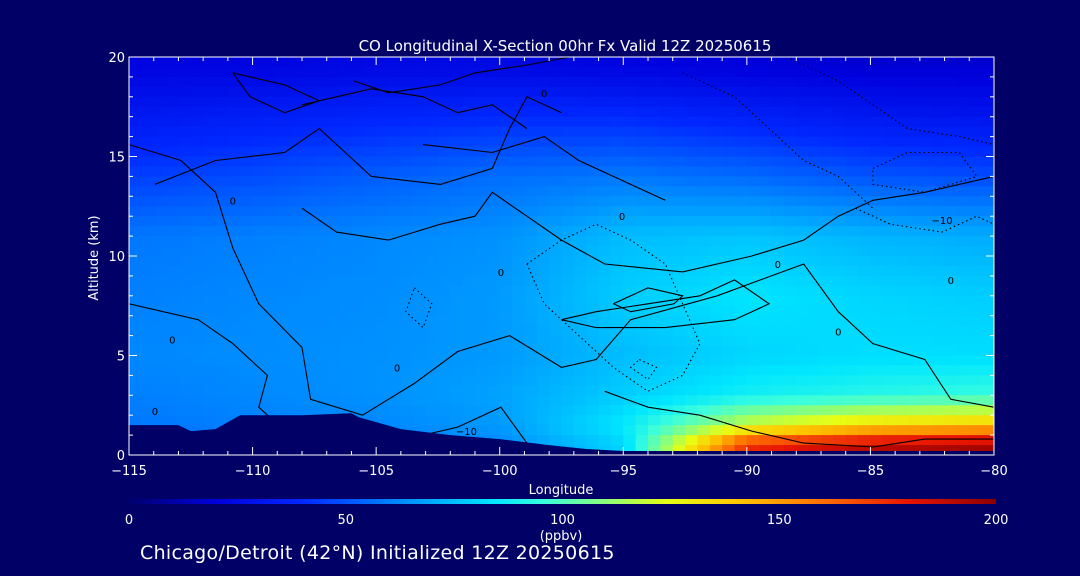 Image resolution: width=1080 pixels, height=576 pixels. What do you see at coordinates (466, 432) in the screenshot?
I see `contour-label: −10` at bounding box center [466, 432].